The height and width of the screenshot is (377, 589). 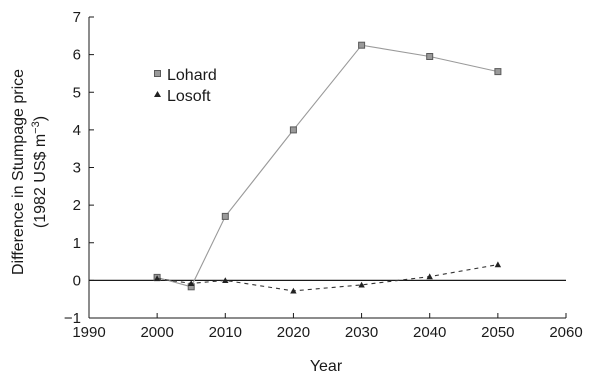 I want to click on y-axis-title-line1: Difference in Stumpage price, so click(x=18, y=172).